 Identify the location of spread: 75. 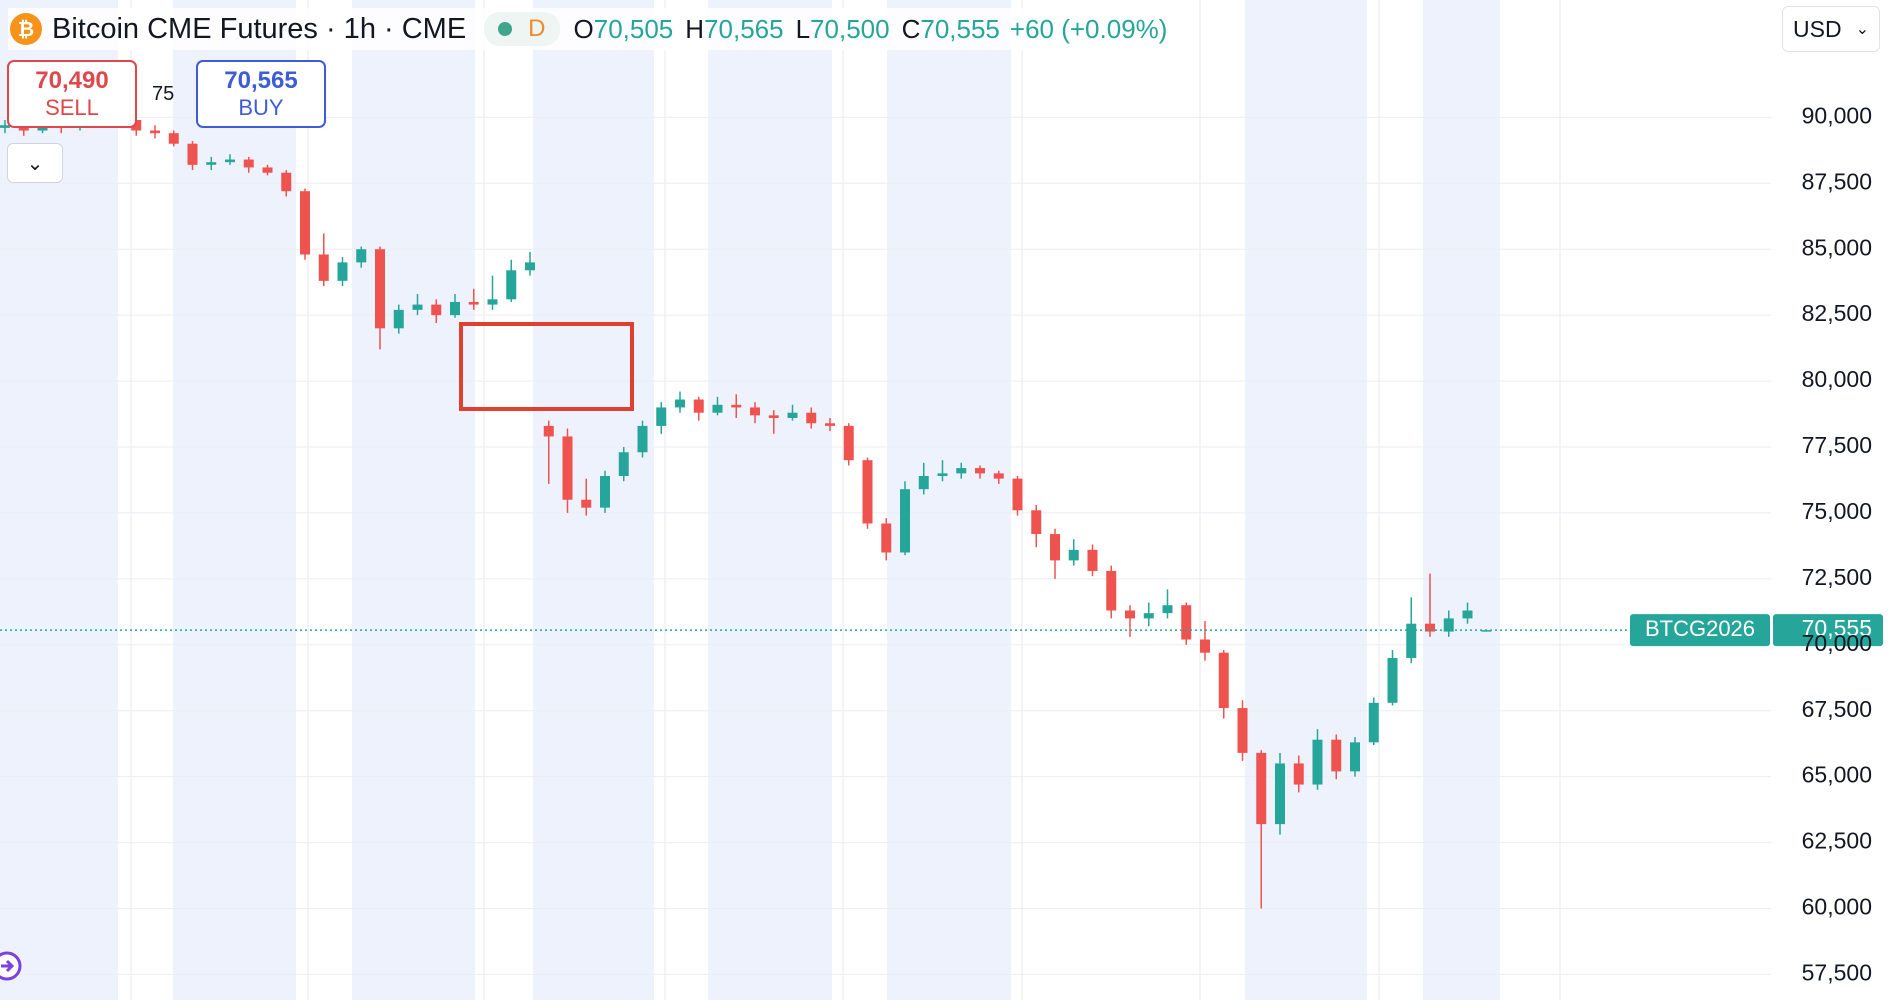
(163, 94).